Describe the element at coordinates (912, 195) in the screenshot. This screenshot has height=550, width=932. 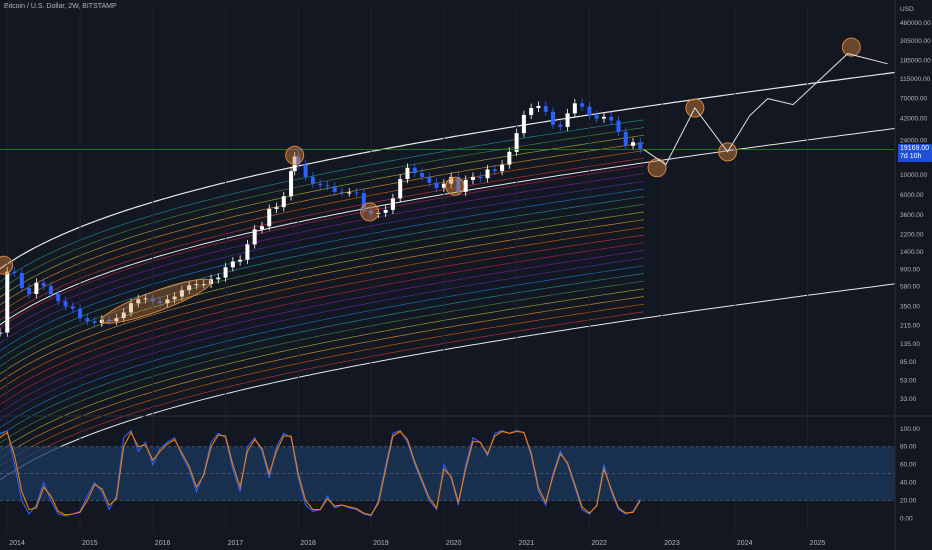
I see `y-tick-label: 6000.00` at that location.